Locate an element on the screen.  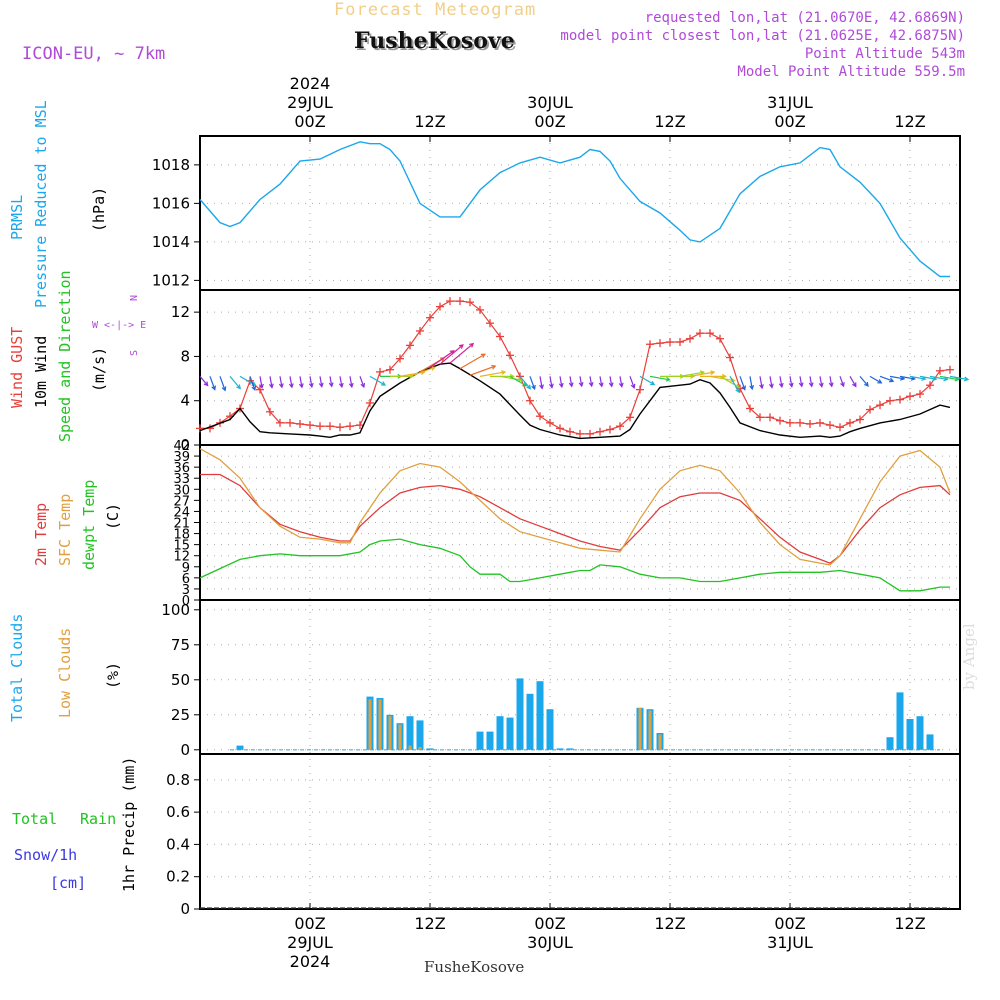
supertitle: Forecast Meteogram is located at coordinates (435, 10).